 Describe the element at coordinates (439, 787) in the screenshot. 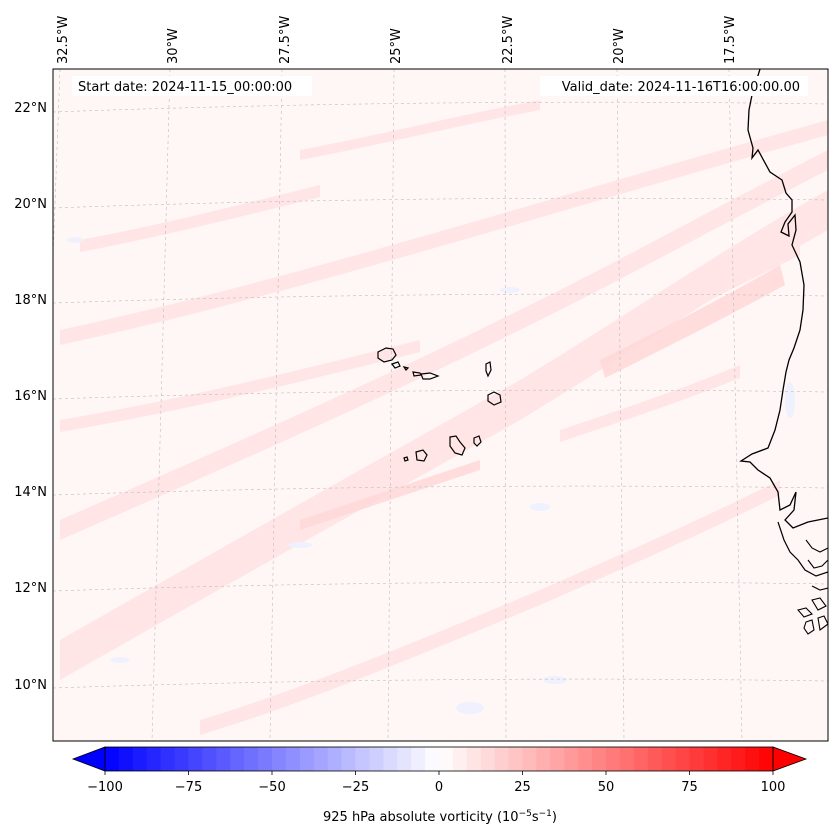

I see `colorbar-tick-label: 0` at that location.